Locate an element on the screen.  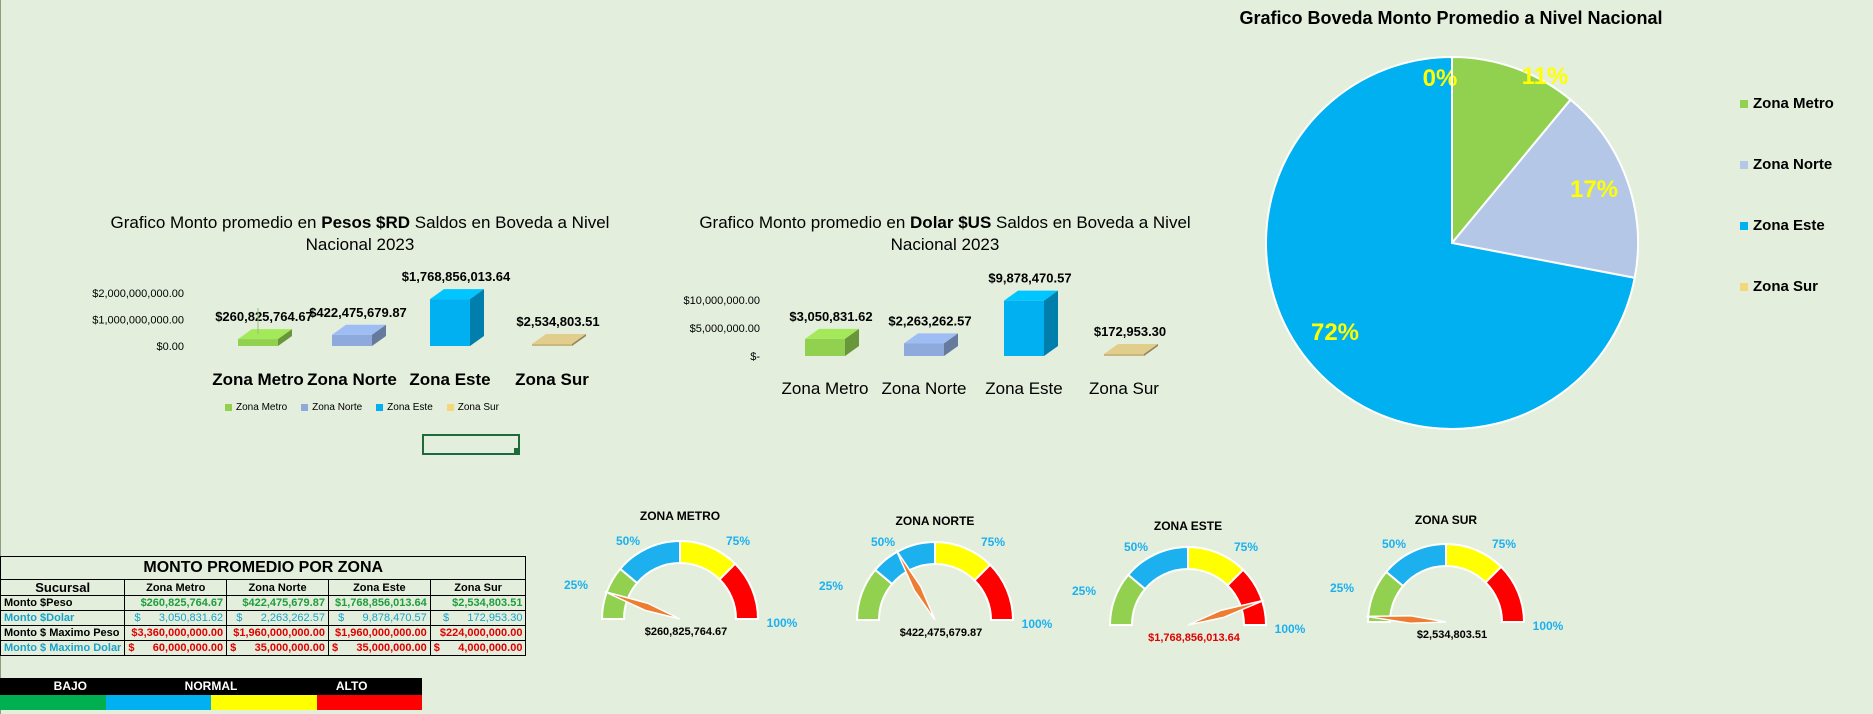
y-tick-label: $- is located at coordinates (755, 357).